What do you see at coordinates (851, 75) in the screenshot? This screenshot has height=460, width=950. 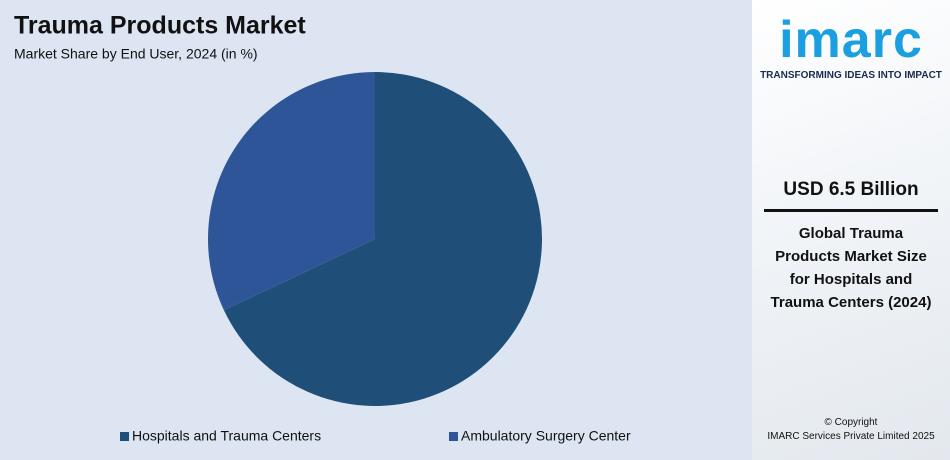 I see `tagline: TRANSFORMING IDEAS INTO IMPACT` at bounding box center [851, 75].